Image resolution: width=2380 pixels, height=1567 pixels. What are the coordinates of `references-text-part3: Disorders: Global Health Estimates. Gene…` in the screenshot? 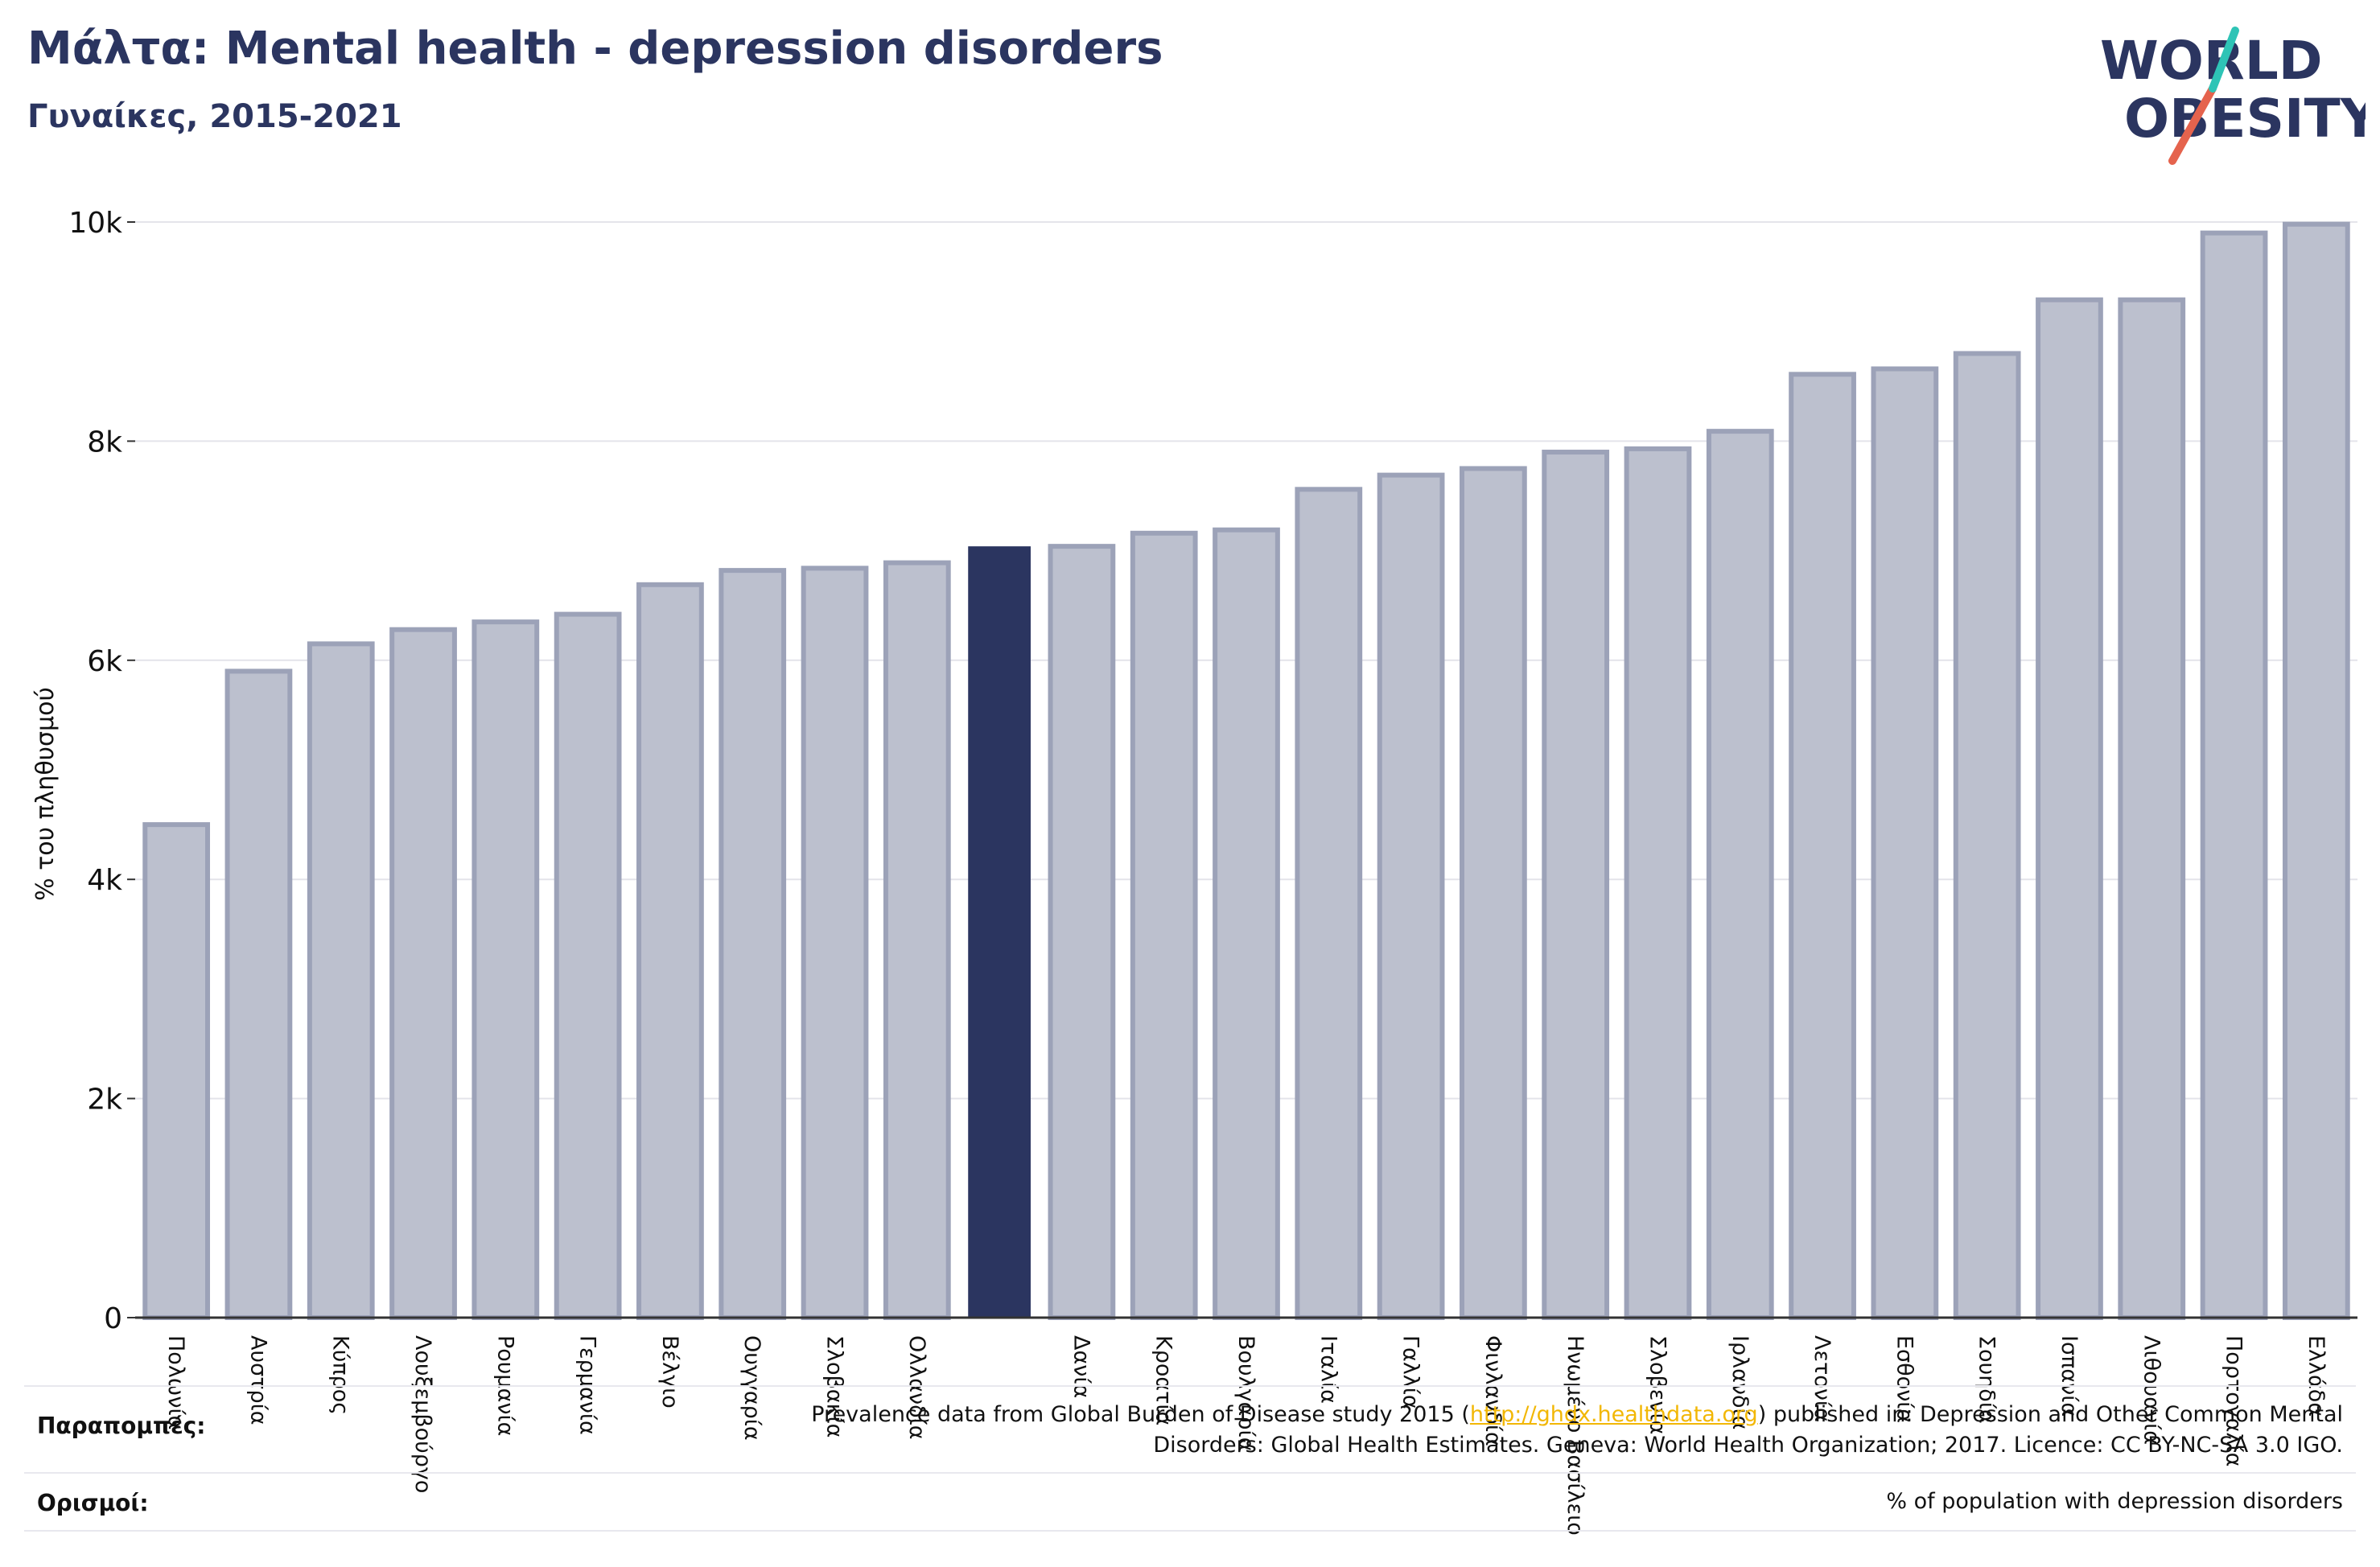 It's located at (1748, 1445).